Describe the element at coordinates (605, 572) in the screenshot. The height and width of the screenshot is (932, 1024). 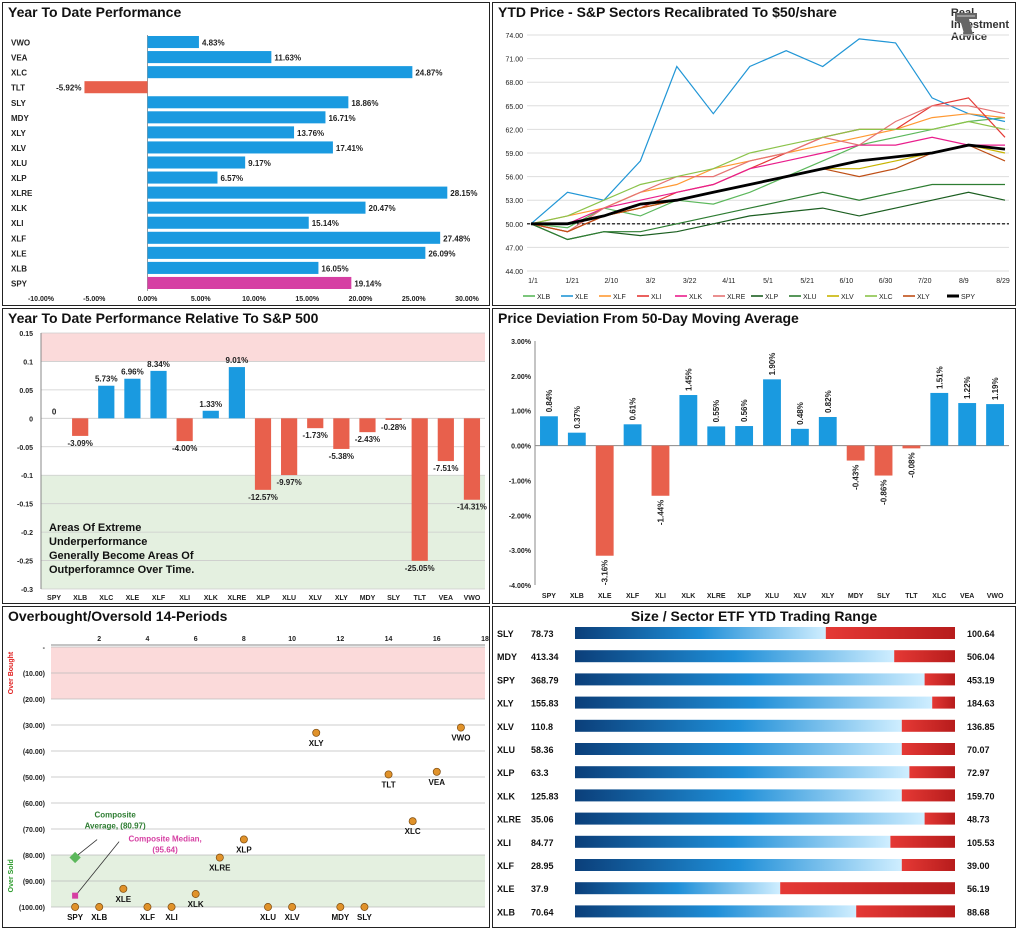
I see `dev-value-label: -3.16%` at that location.